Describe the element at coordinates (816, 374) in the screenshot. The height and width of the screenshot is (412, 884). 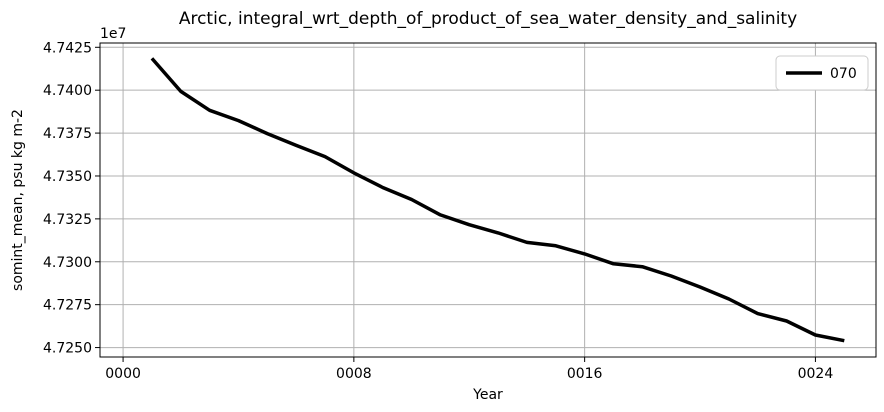
I see `x-tick-label: 0024` at that location.